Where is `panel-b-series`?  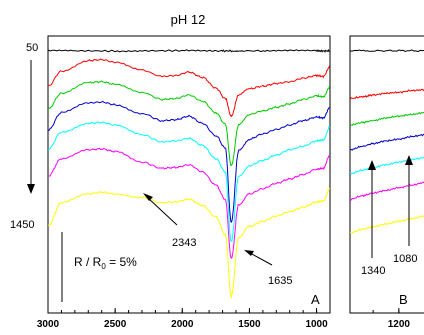
panel-b-series is located at coordinates (387, 141).